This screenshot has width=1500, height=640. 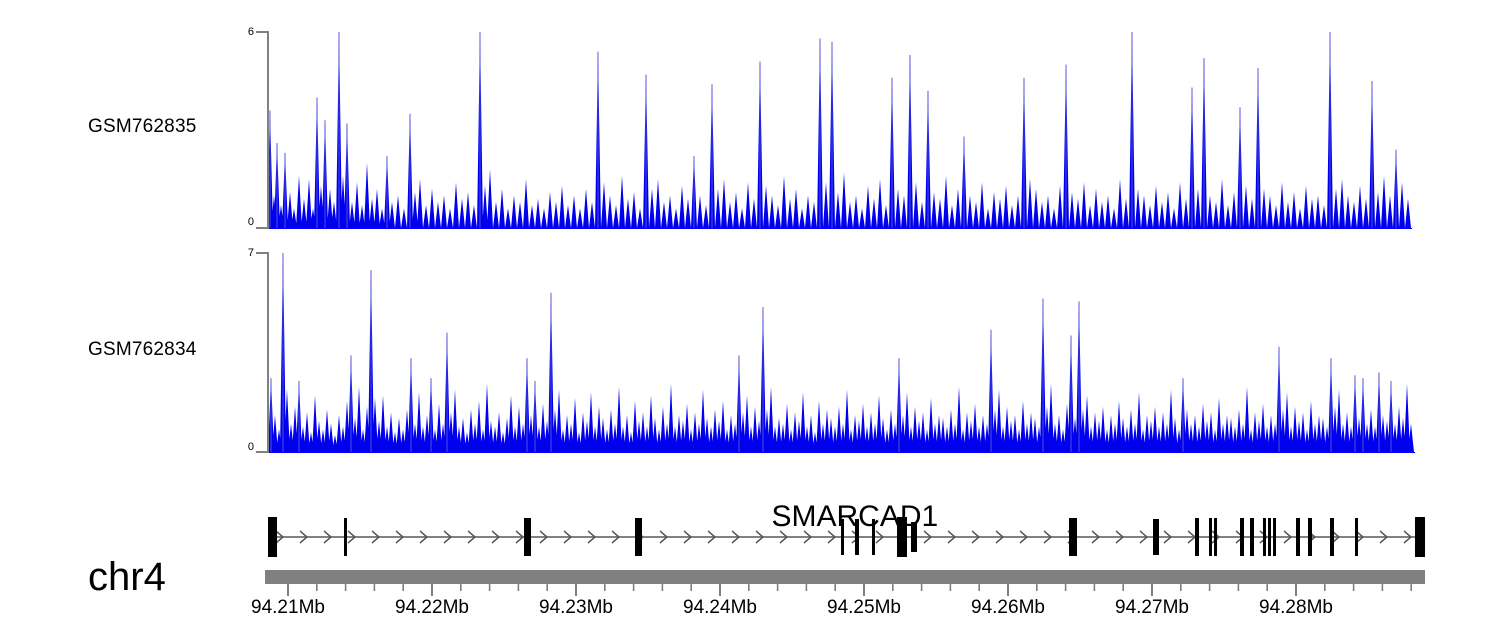 I want to click on track-label-1: GSM762835, so click(x=142, y=126).